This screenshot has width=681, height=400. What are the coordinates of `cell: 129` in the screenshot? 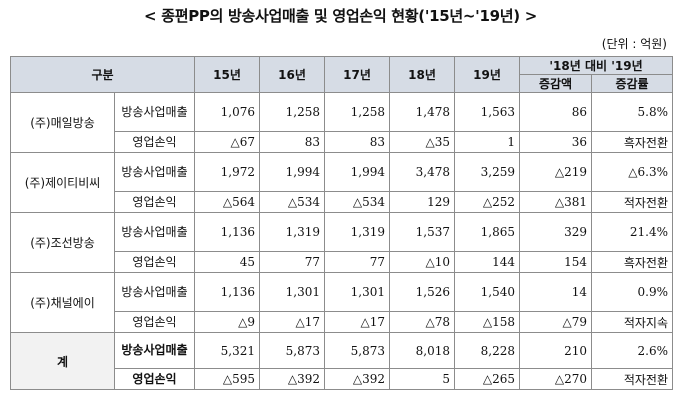 It's located at (422, 202).